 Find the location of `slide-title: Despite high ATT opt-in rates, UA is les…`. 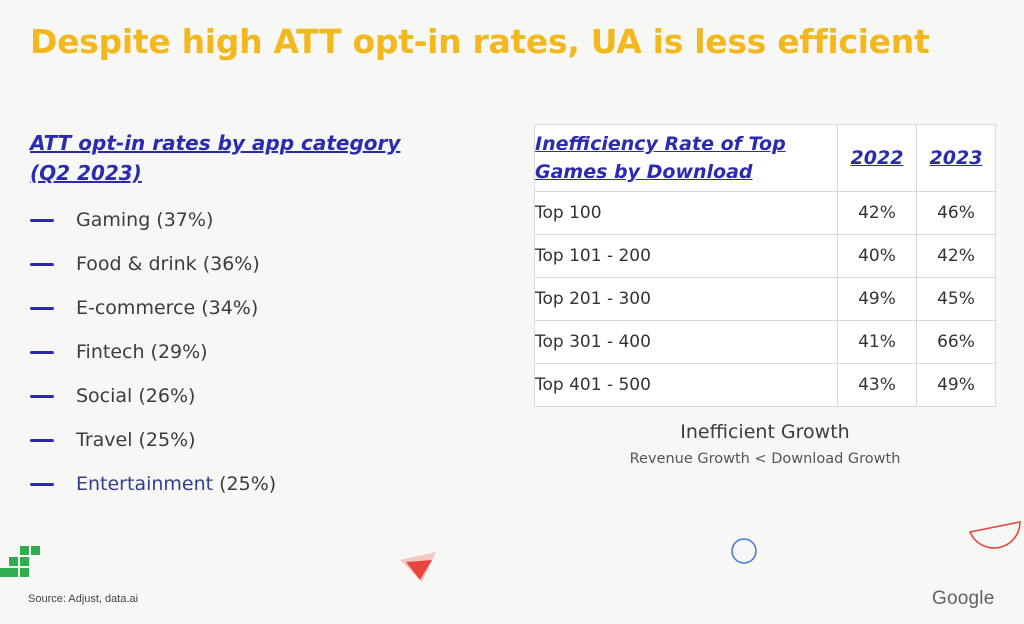

slide-title: Despite high ATT opt-in rates, UA is les… is located at coordinates (480, 41).